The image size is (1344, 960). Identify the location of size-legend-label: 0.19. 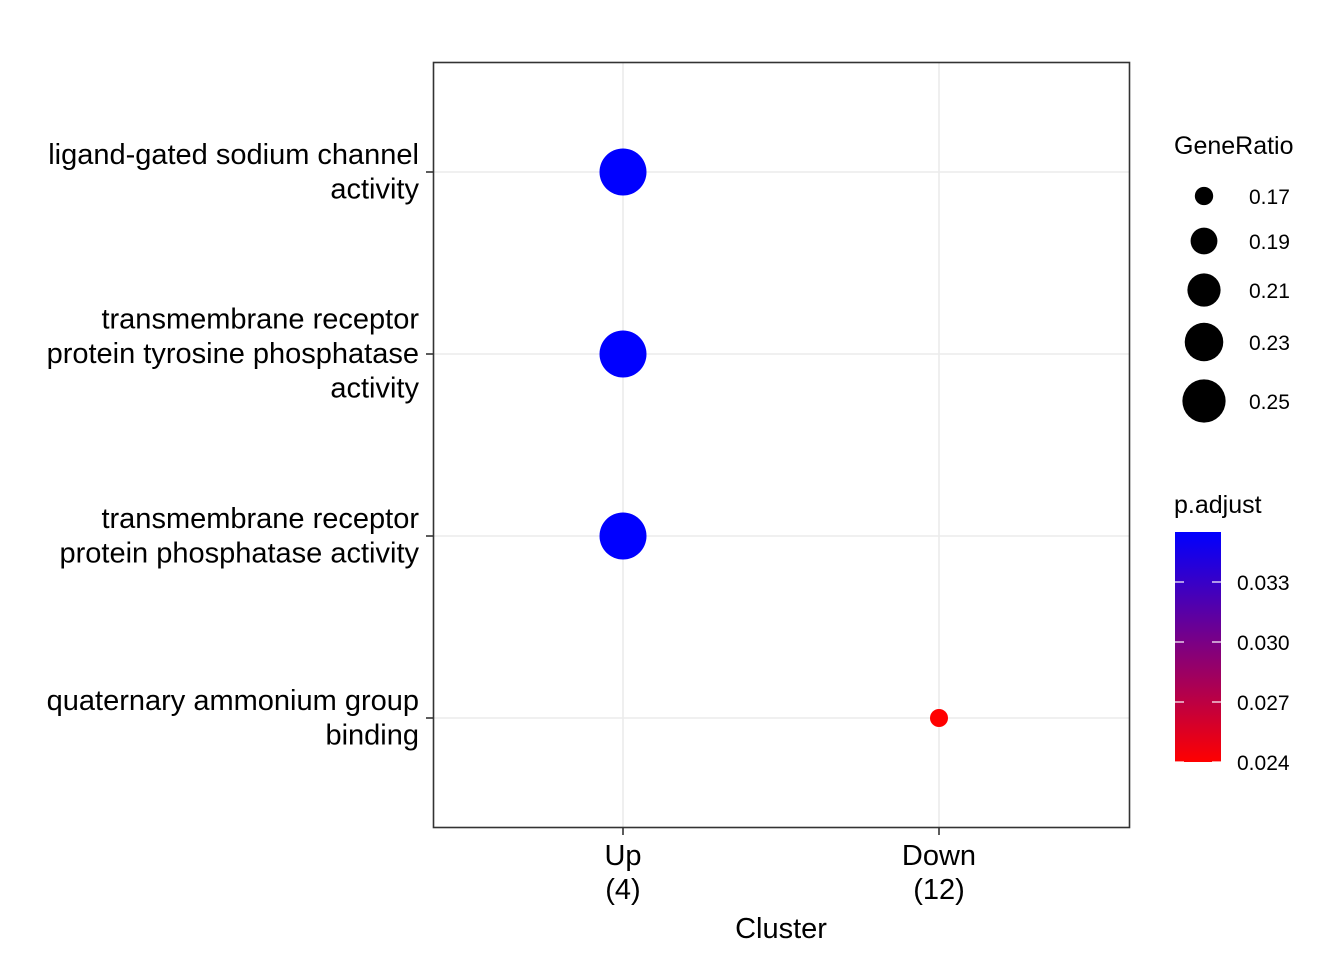
(1269, 242).